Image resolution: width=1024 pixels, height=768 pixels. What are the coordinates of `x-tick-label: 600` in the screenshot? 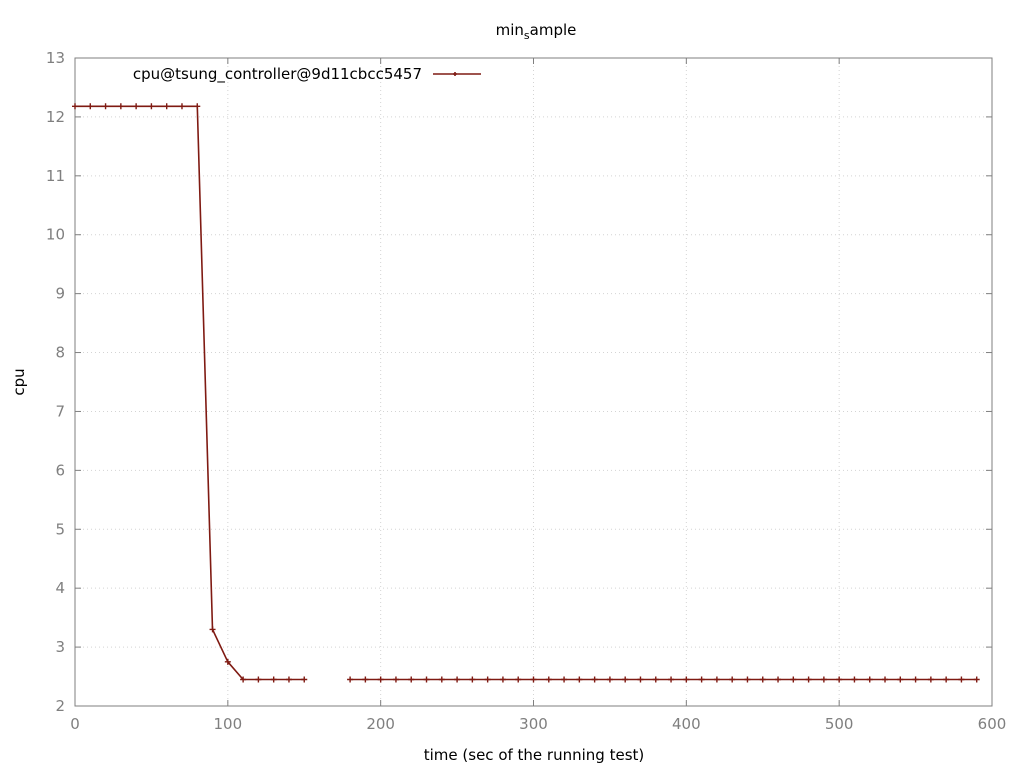 It's located at (992, 724).